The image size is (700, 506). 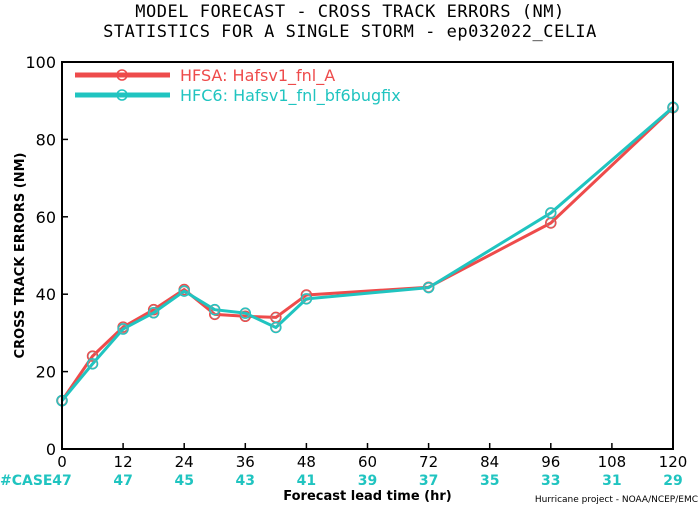 I want to click on y-tick-label: 20, so click(x=46, y=372).